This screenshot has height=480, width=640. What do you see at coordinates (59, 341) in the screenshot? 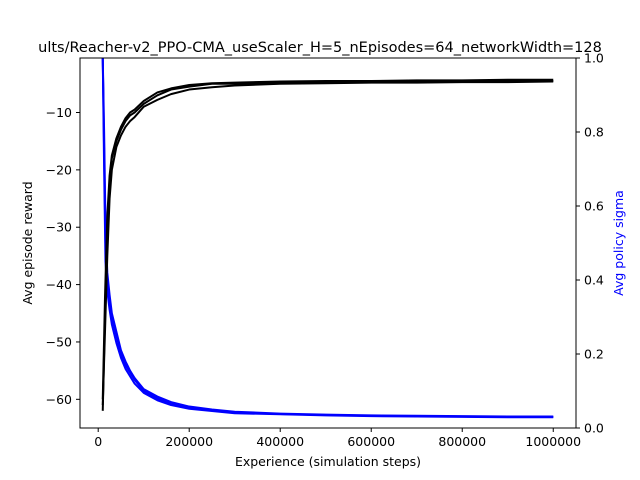
I see `y-tick-label: −50` at bounding box center [59, 341].